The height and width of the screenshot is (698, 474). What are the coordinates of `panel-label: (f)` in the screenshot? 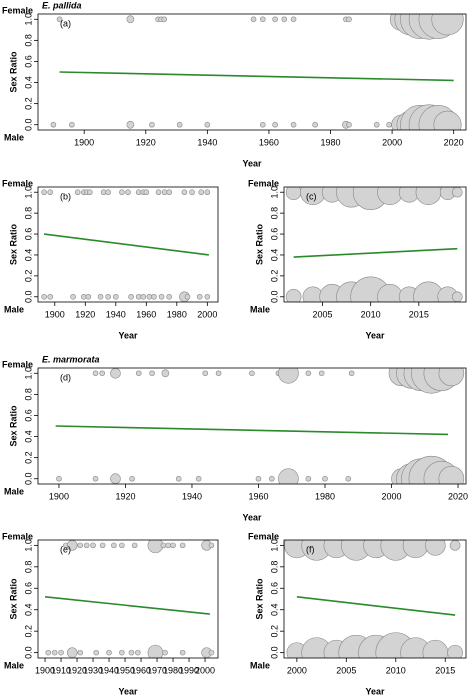 It's located at (310, 549).